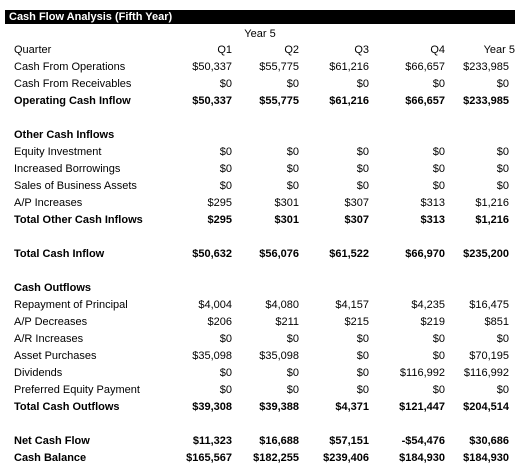 The image size is (515, 471). What do you see at coordinates (486, 373) in the screenshot?
I see `cell-year: $116,992` at bounding box center [486, 373].